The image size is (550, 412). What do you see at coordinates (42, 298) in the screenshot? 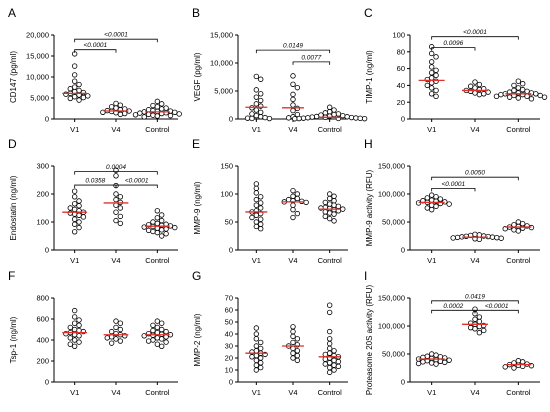
I see `y-tick-label: 800` at bounding box center [42, 298].